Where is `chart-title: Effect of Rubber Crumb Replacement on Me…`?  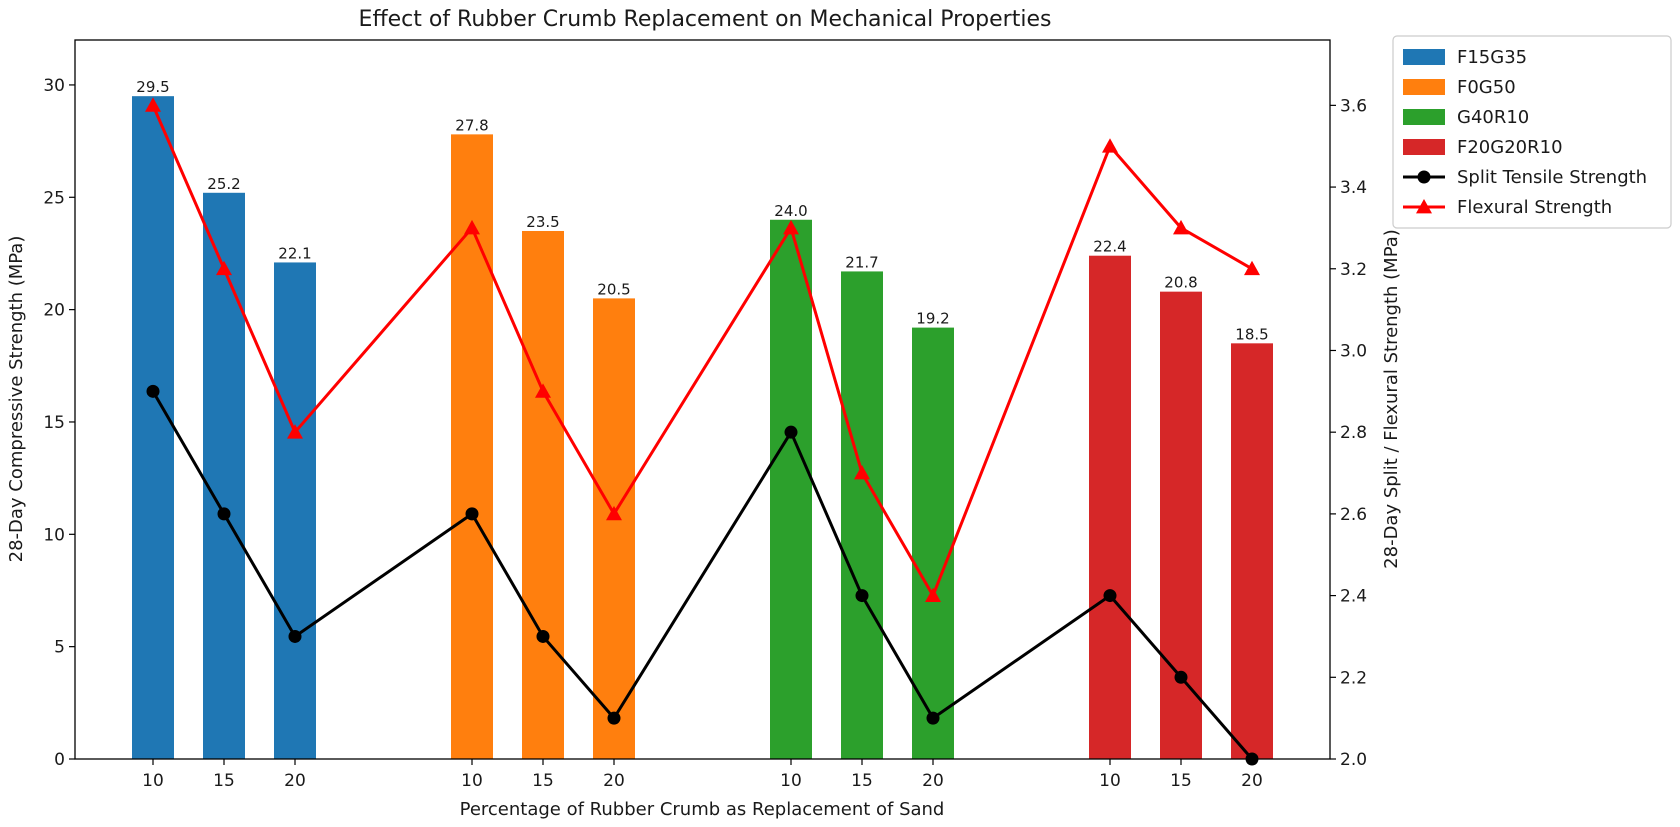
chart-title: Effect of Rubber Crumb Replacement on Me… is located at coordinates (705, 19).